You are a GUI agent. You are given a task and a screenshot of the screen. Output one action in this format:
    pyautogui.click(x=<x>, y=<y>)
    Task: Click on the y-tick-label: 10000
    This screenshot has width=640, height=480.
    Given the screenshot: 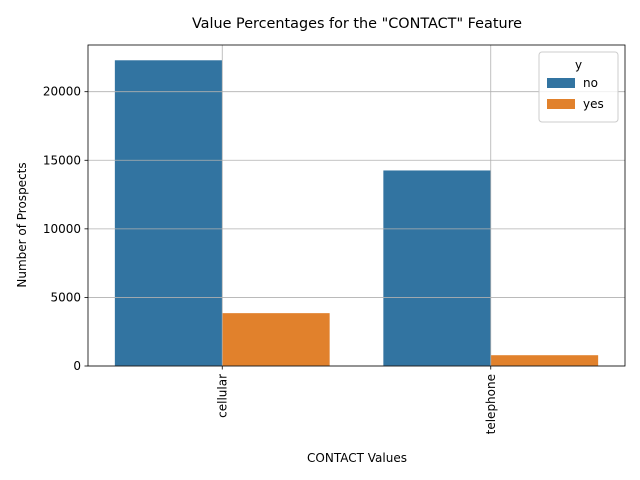 What is the action you would take?
    pyautogui.click(x=62, y=229)
    